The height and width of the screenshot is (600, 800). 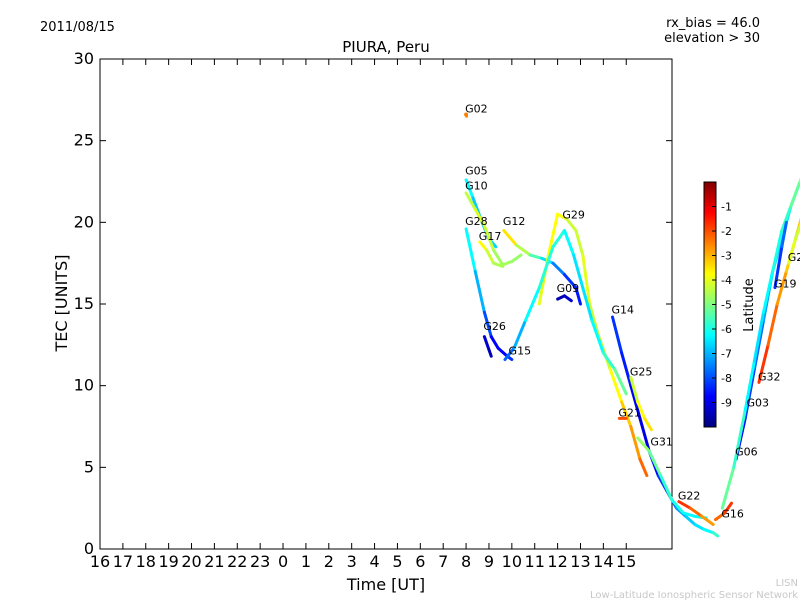 I want to click on series-label: G16, so click(x=732, y=514).